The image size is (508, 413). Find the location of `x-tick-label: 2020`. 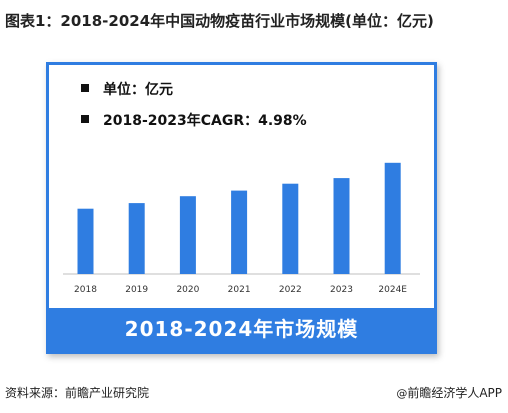

x-tick-label: 2020 is located at coordinates (187, 290).